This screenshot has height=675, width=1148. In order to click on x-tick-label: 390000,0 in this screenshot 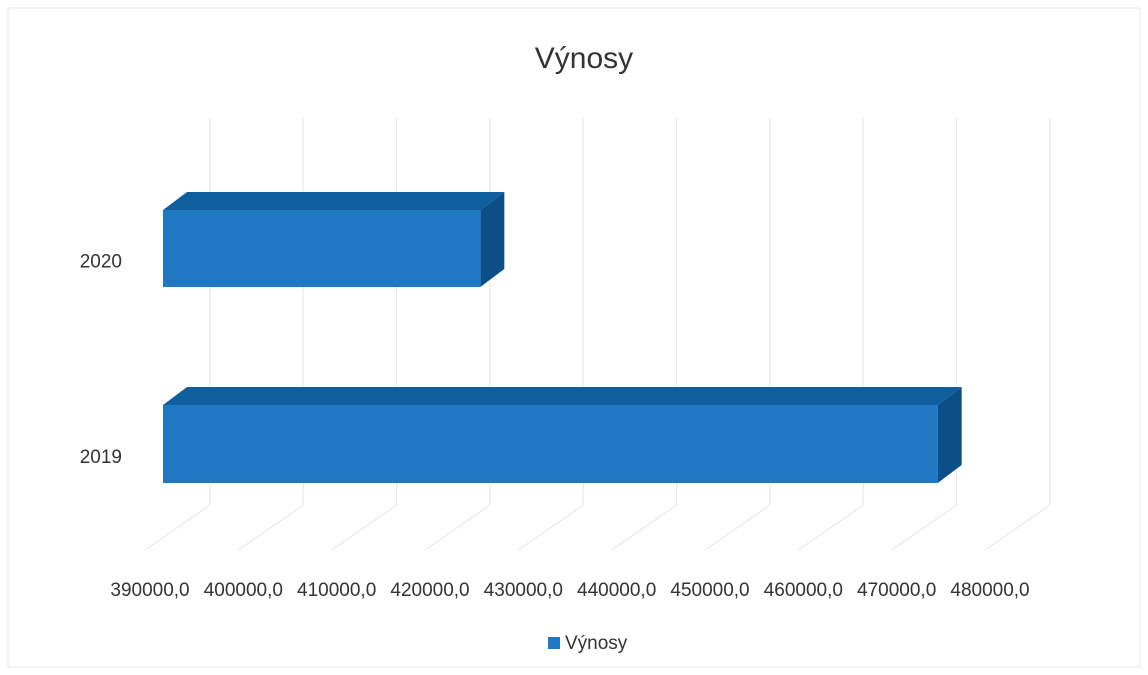, I will do `click(149, 590)`.